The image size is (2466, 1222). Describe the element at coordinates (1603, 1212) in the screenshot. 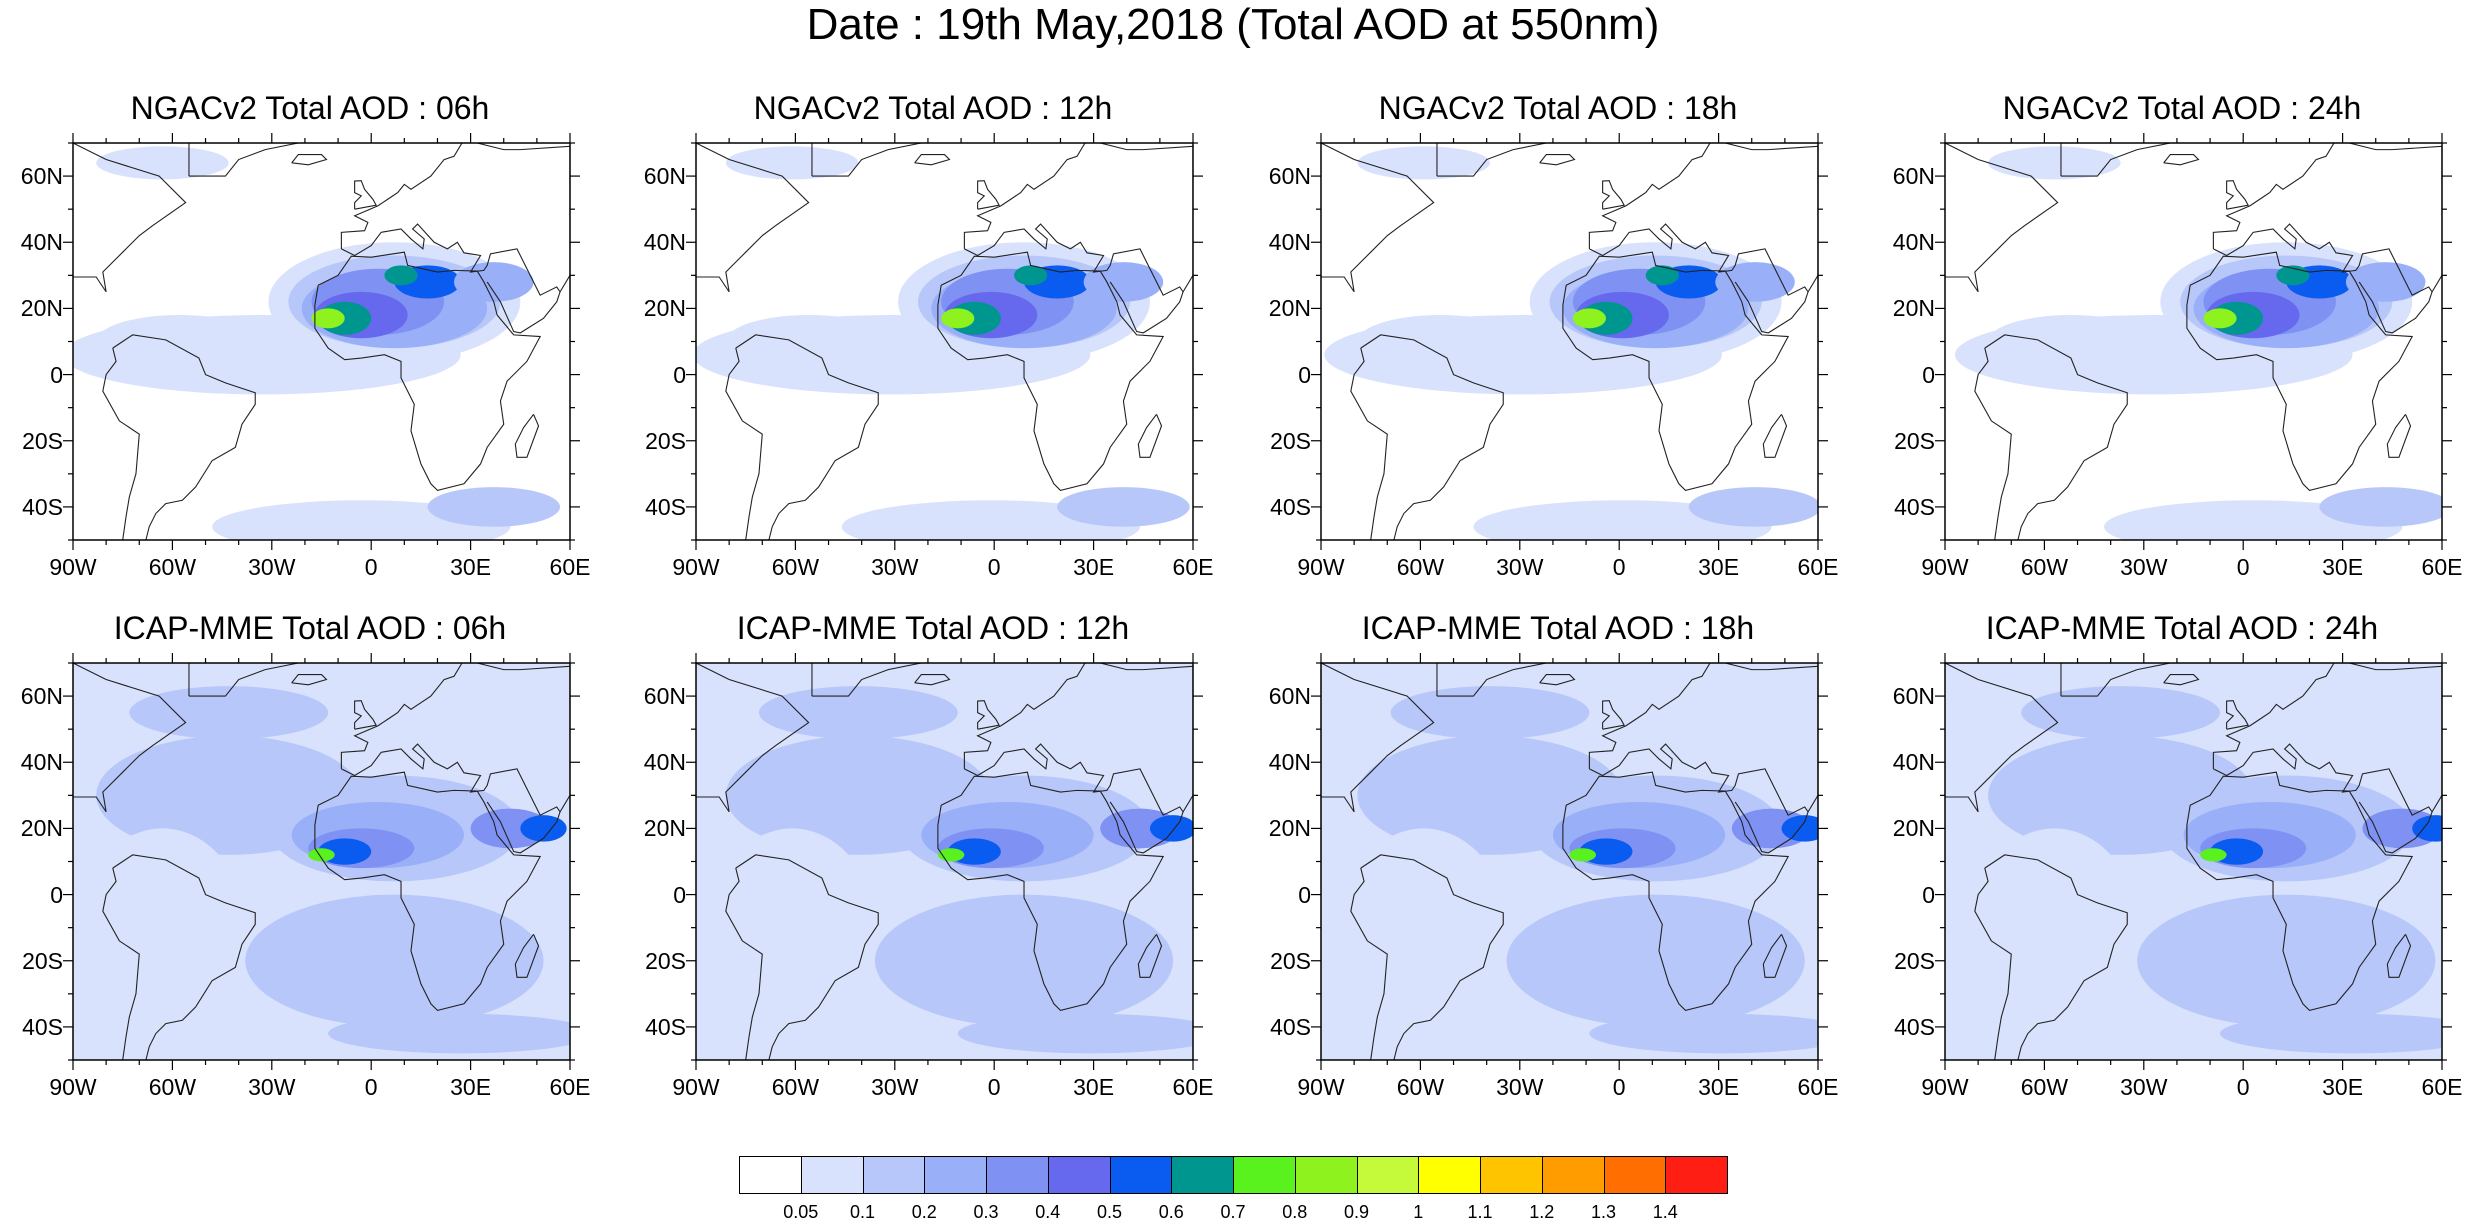

I see `colorbar-label: 1.3` at that location.